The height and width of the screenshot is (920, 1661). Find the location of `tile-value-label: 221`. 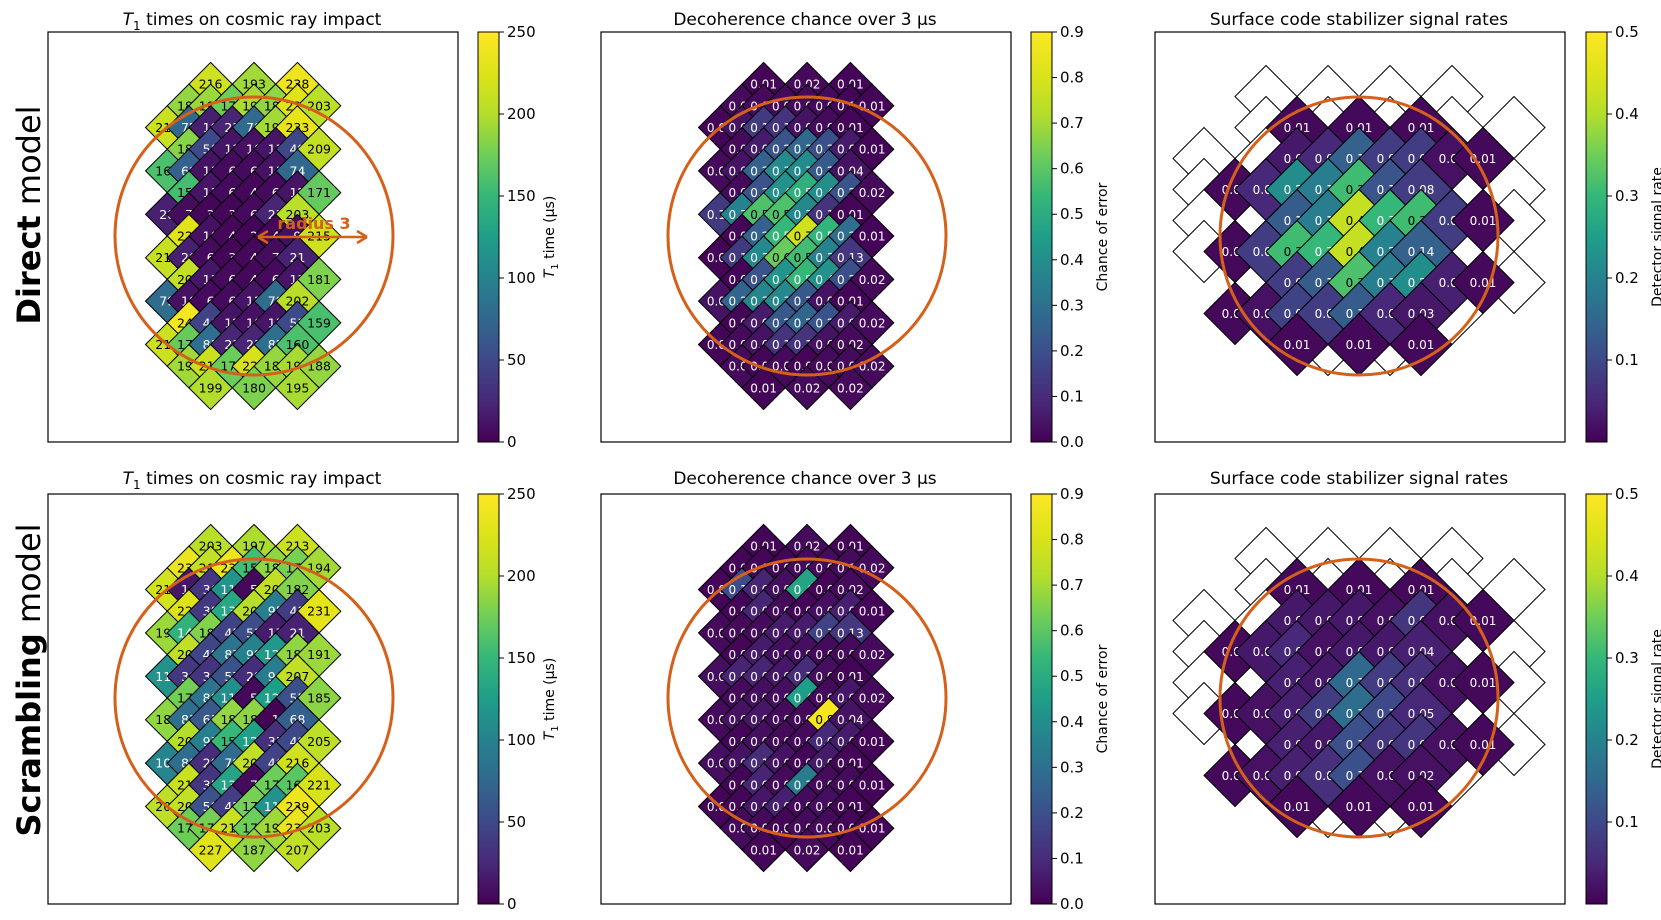

tile-value-label: 221 is located at coordinates (319, 784).